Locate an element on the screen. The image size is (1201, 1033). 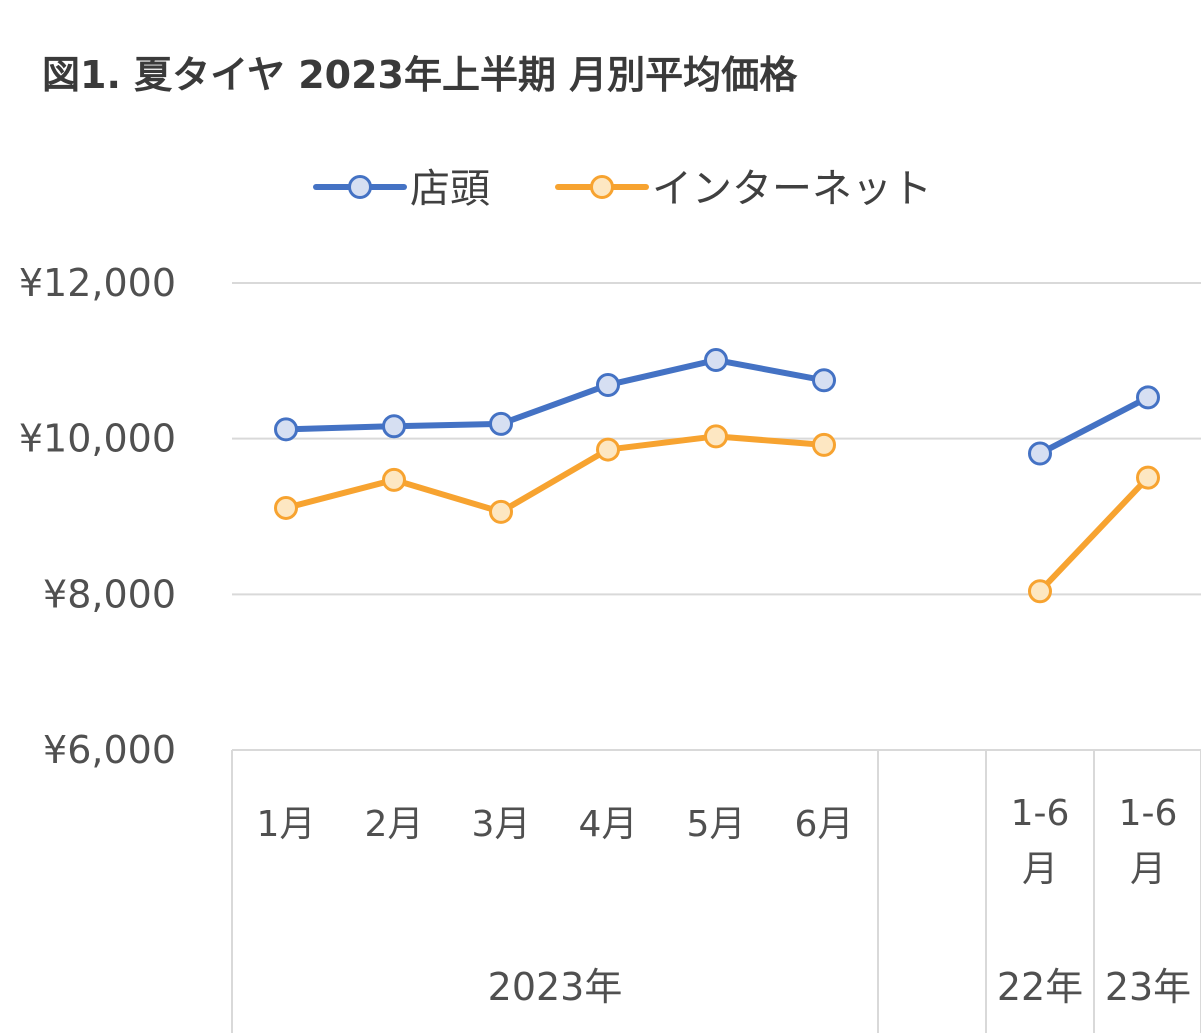
x-group-label: 22年 is located at coordinates (1040, 987).